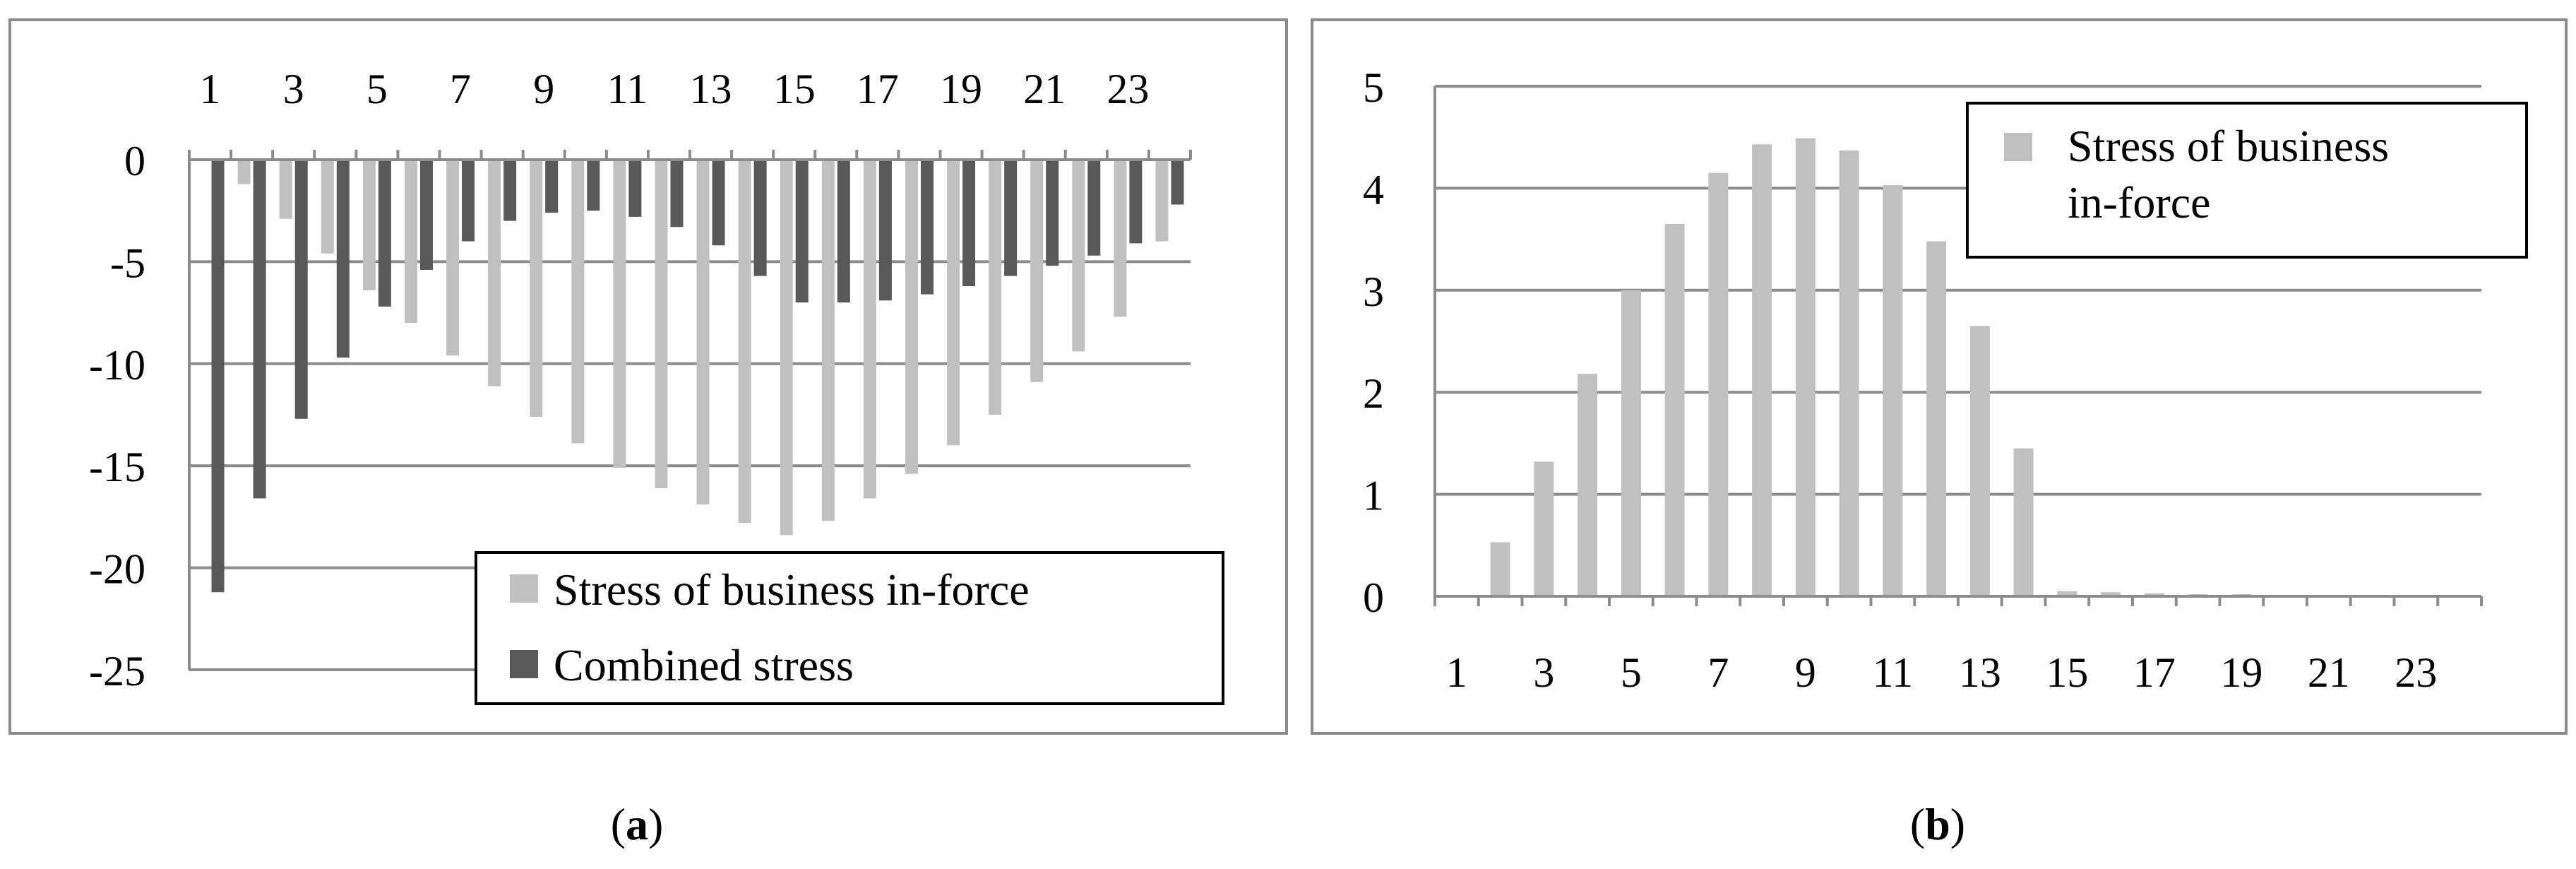 This screenshot has width=2576, height=869. I want to click on panel-a-x-tick-label: 7, so click(460, 89).